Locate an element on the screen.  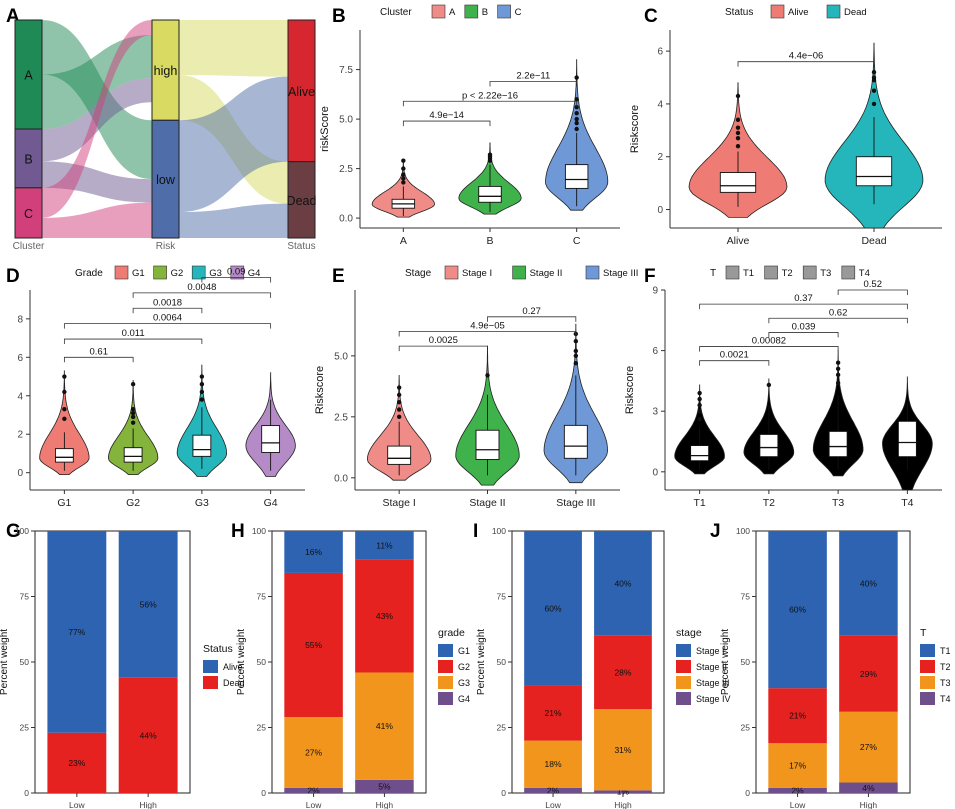
bar-value-label: 27% is located at coordinates (313, 752).